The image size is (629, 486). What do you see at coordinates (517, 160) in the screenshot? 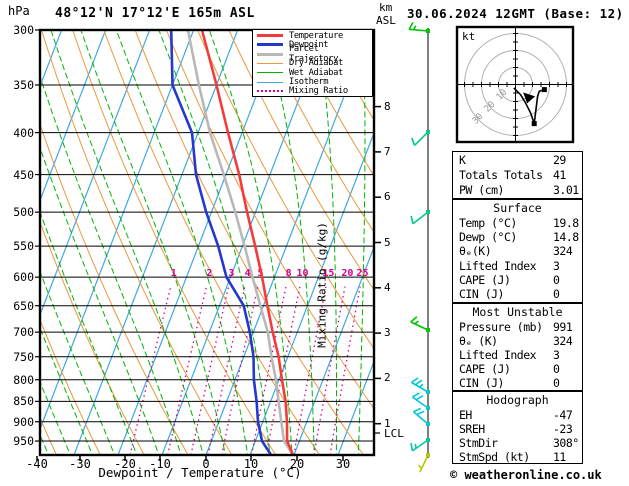
I see `table-row: K 29` at bounding box center [517, 160].